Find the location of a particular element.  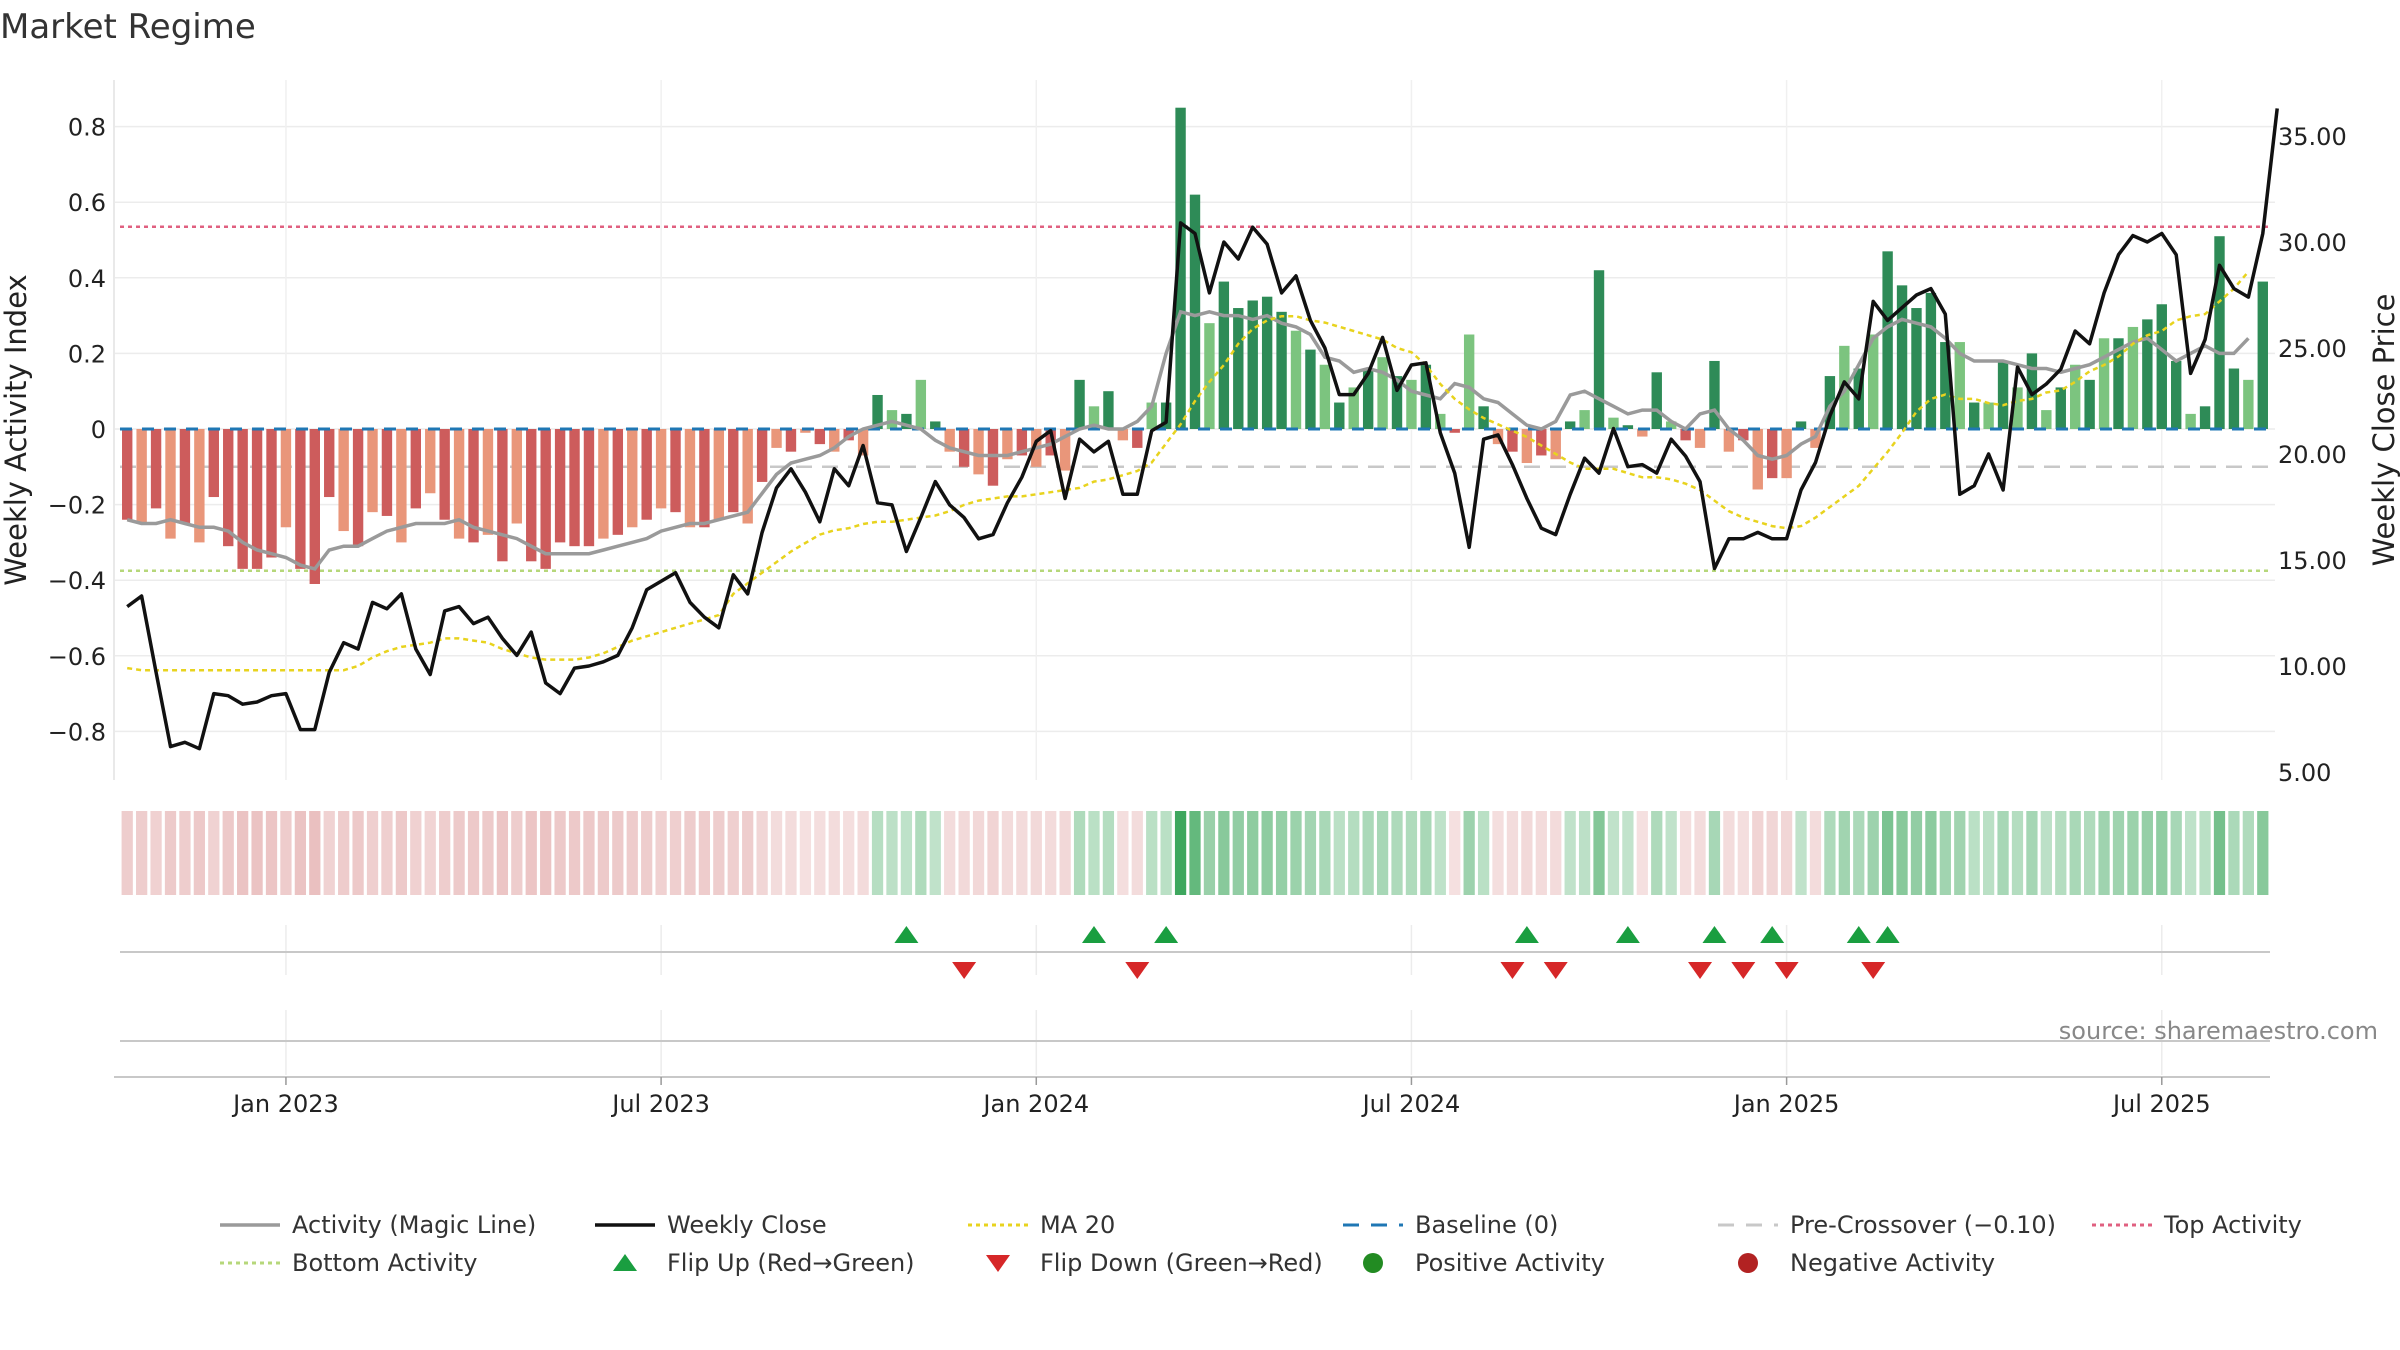

x-tick-label: Jan 2025 is located at coordinates (1786, 1104).